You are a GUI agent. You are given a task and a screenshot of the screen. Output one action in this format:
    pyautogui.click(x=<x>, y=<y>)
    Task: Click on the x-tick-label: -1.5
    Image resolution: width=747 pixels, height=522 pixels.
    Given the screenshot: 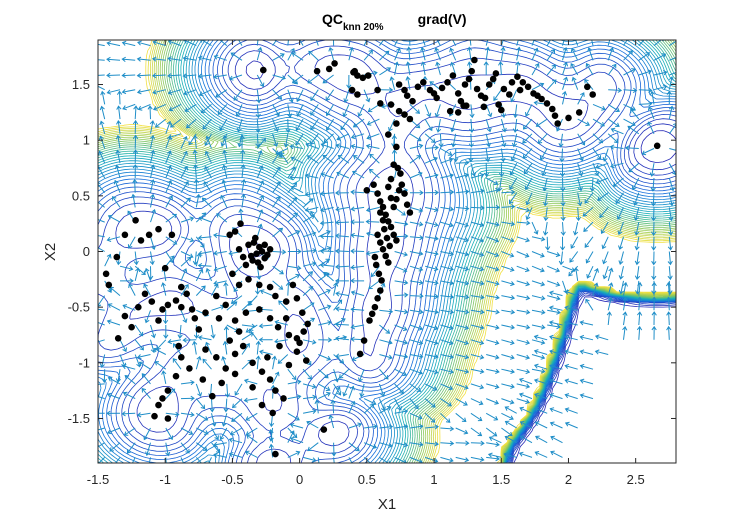 What is the action you would take?
    pyautogui.click(x=98, y=479)
    